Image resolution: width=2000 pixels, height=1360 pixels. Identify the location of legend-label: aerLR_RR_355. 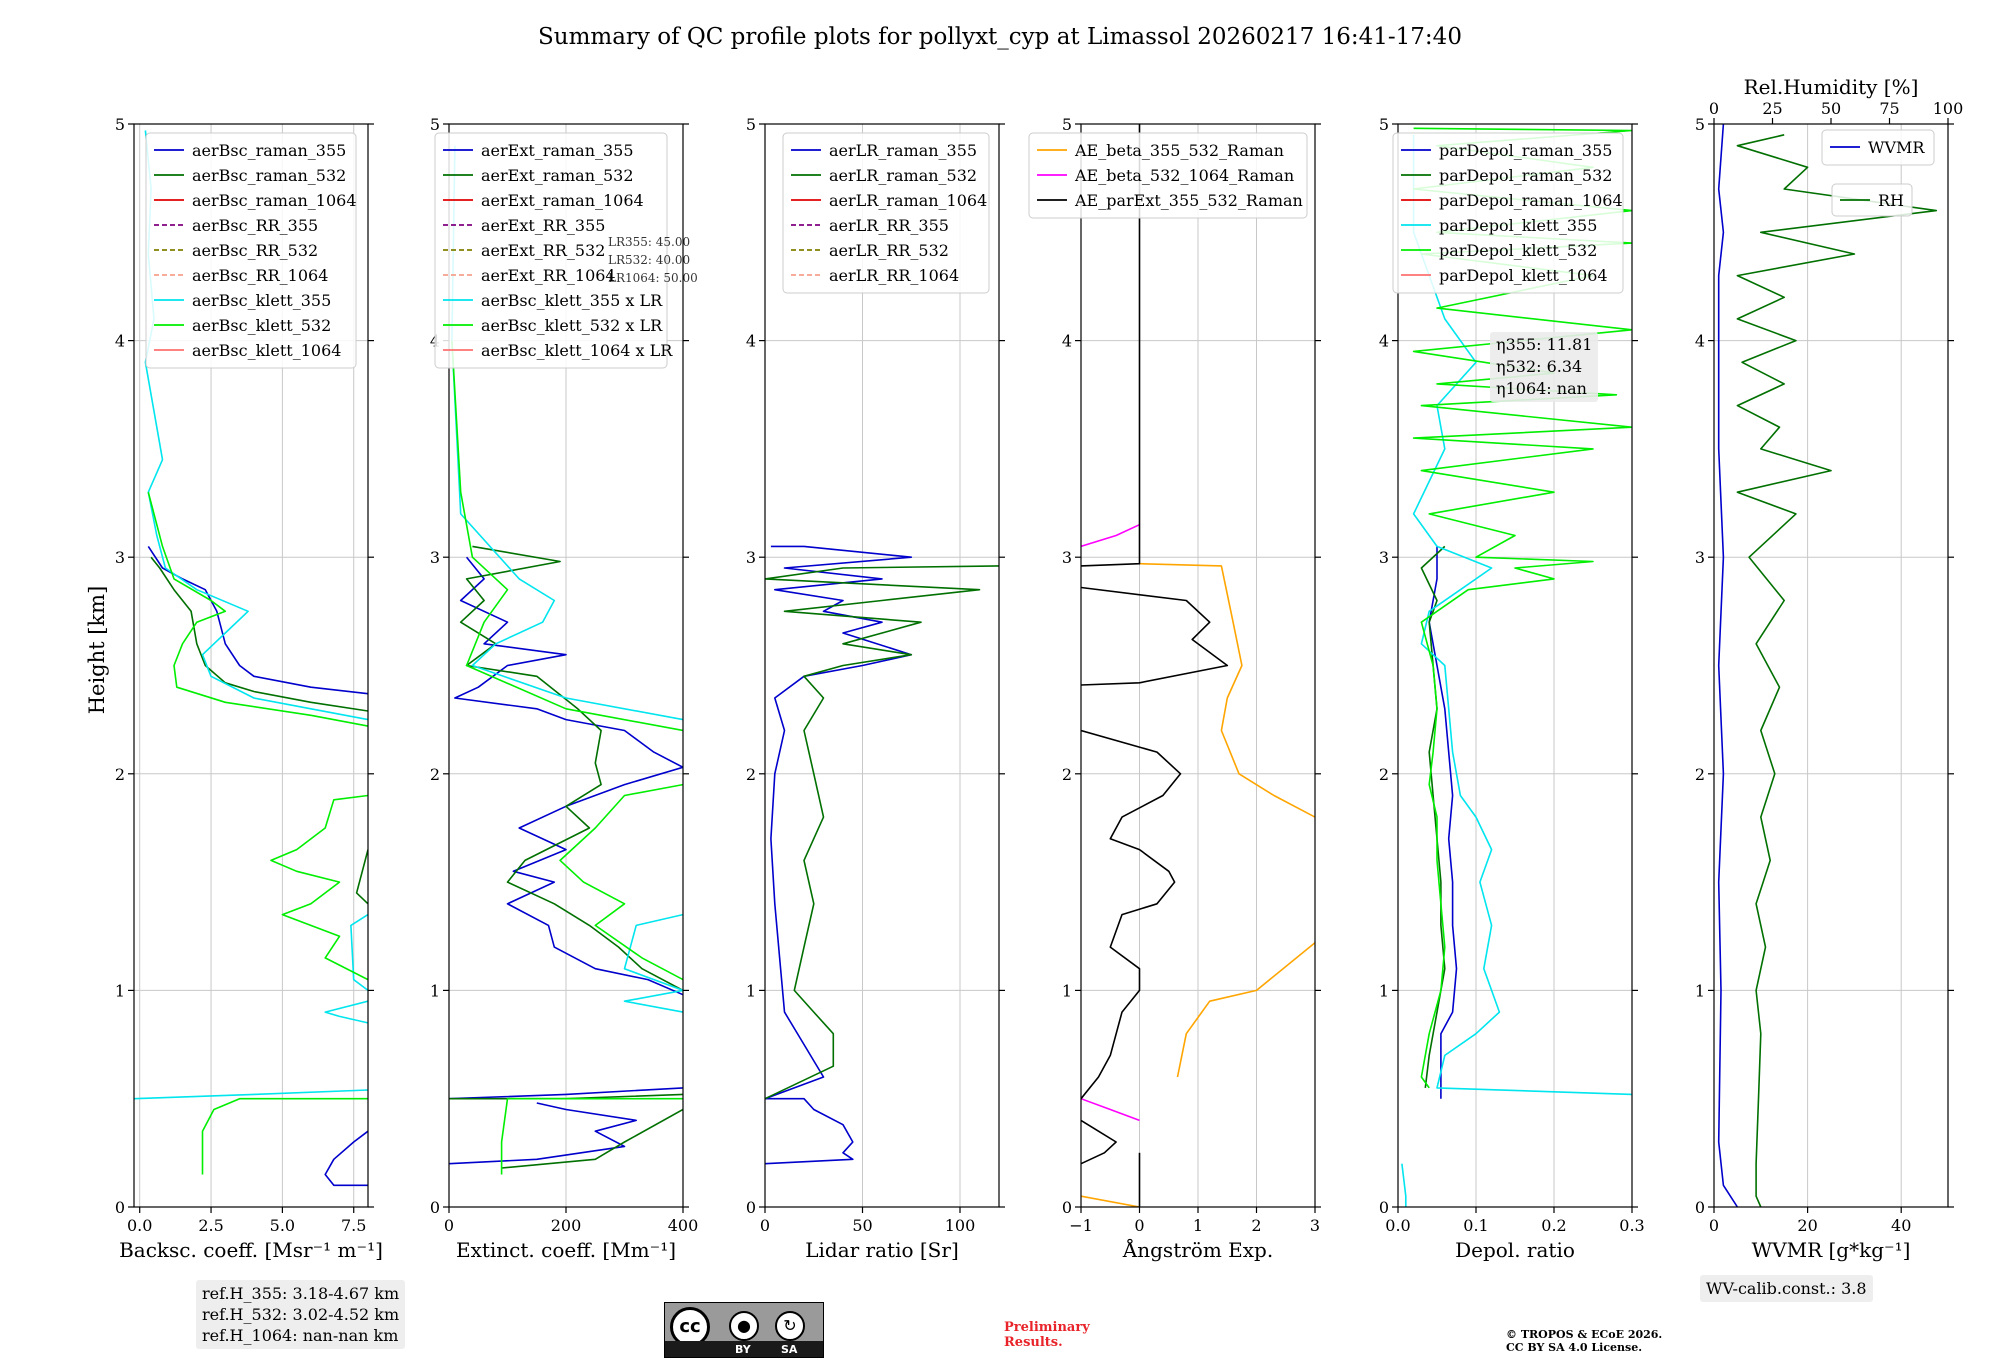
(889, 225).